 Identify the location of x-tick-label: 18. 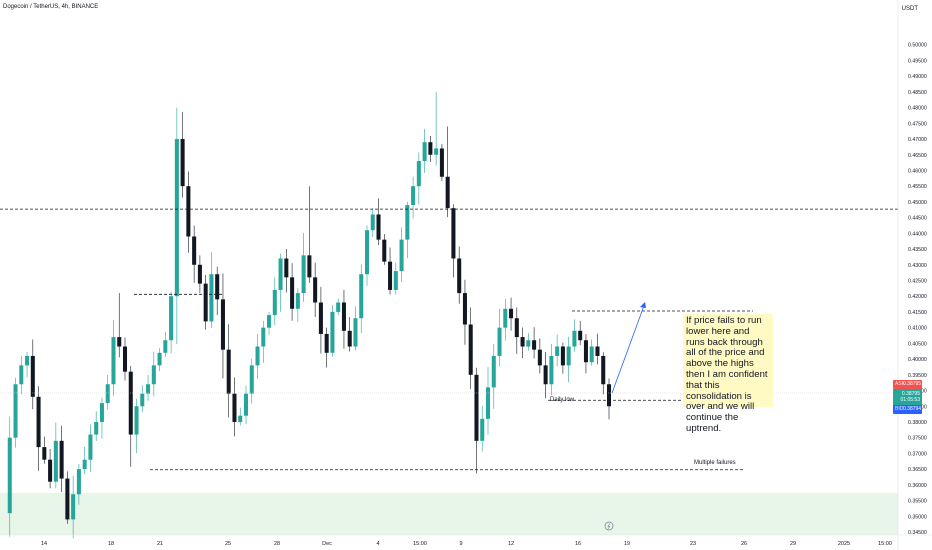
(111, 544).